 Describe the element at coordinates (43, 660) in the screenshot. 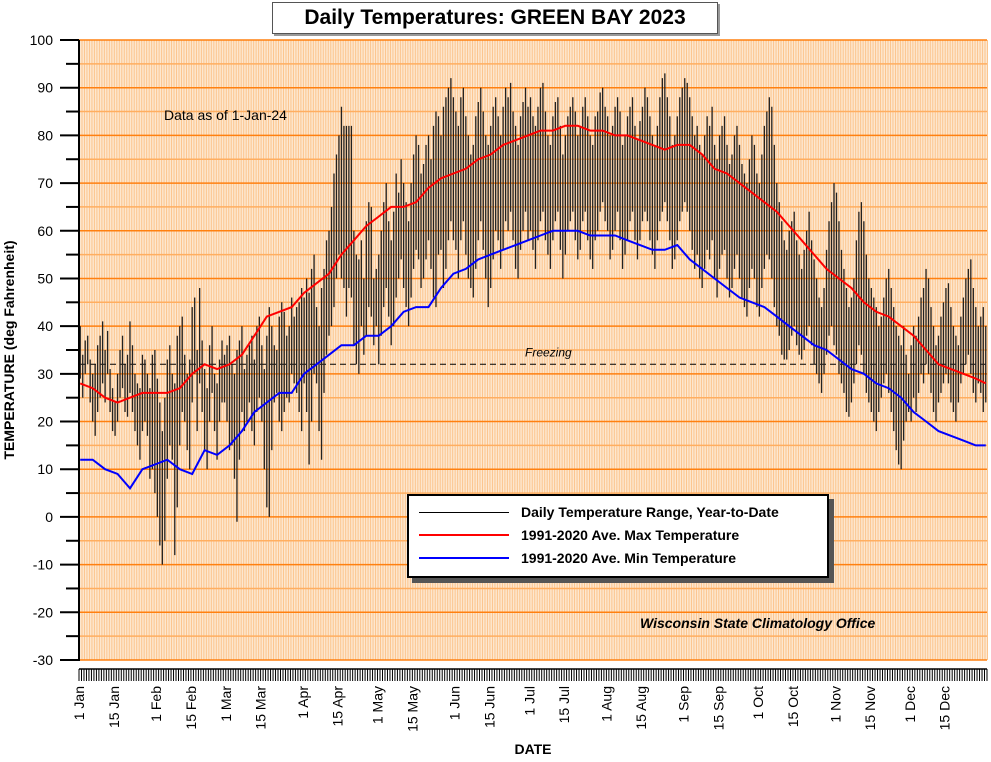

I see `y-tick-label: -30` at that location.